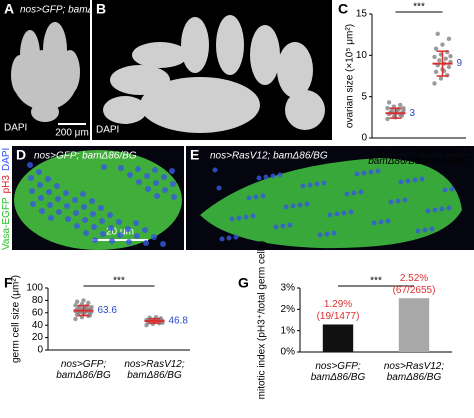  I want to click on x-tick-label: nos>RasV12; bamΔ86/BG, so click(442, 156).